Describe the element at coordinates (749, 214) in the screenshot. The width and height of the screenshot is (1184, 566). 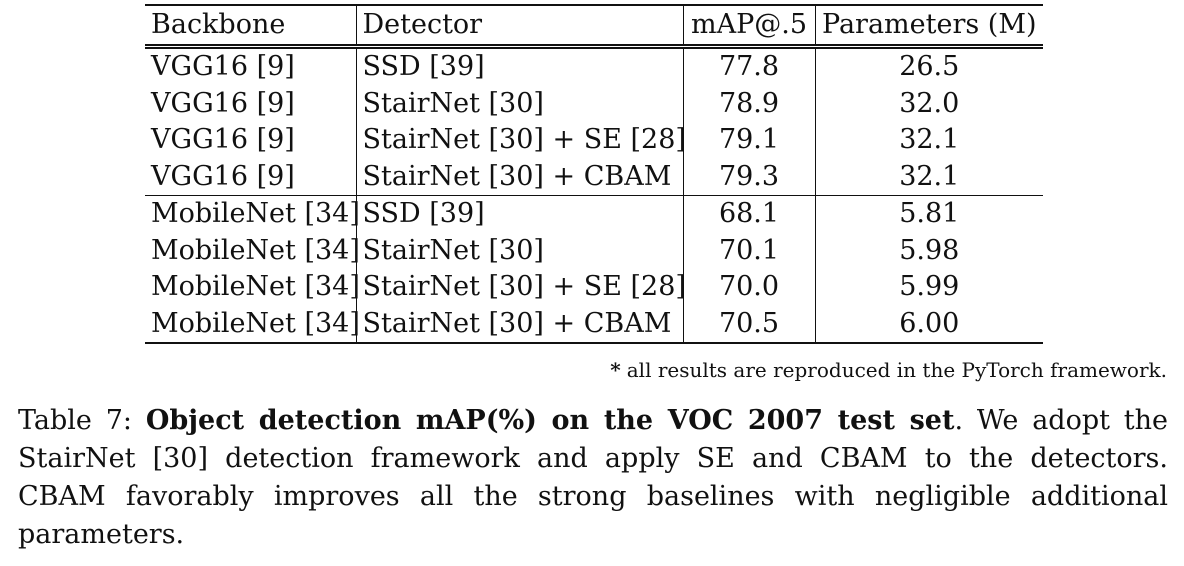
I see `cell-map: 68.1` at that location.